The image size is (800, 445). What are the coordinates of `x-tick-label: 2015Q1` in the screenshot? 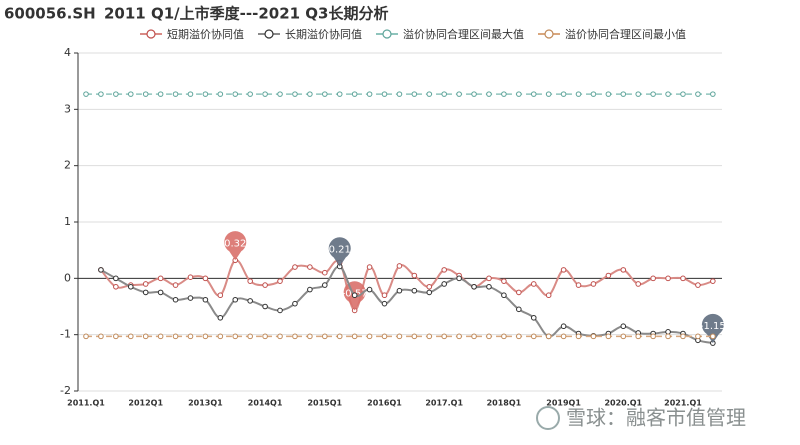 It's located at (324, 403).